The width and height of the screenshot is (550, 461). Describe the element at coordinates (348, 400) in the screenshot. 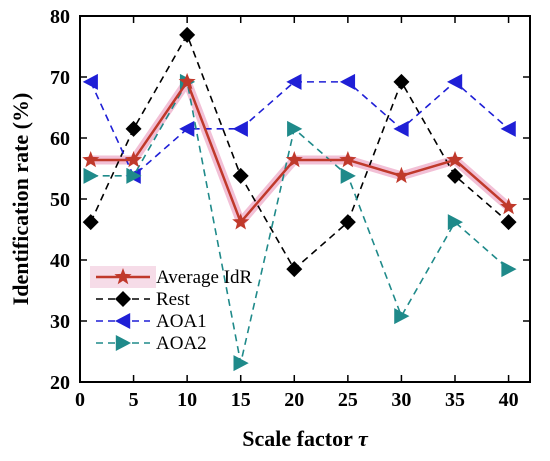

I see `x-tick-label: 25` at that location.